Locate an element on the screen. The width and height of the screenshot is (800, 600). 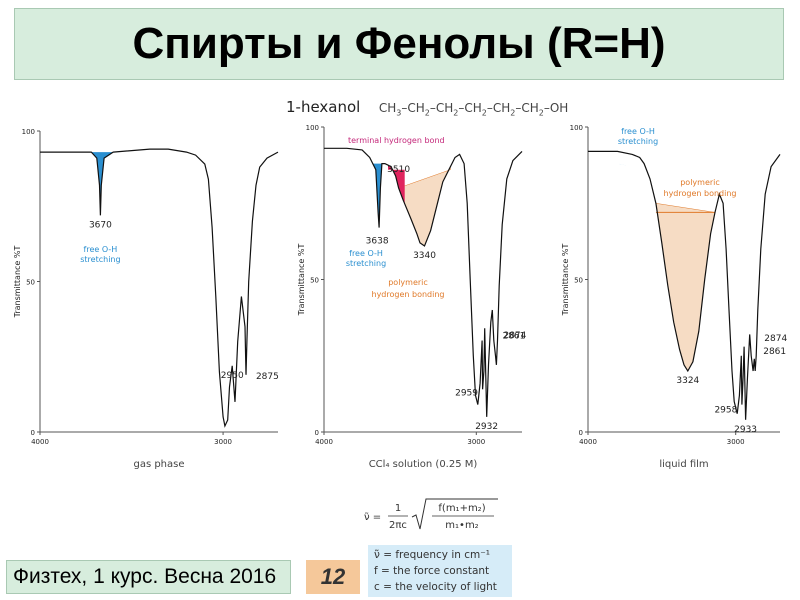
page-number: 12 is located at coordinates (333, 577).